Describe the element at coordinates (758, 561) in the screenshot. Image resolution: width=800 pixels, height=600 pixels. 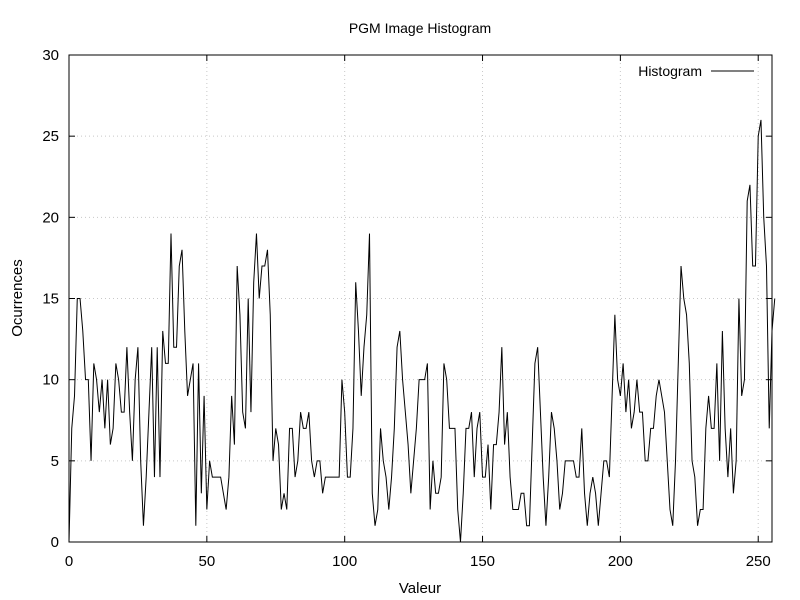
I see `x-tick-label: 250` at that location.